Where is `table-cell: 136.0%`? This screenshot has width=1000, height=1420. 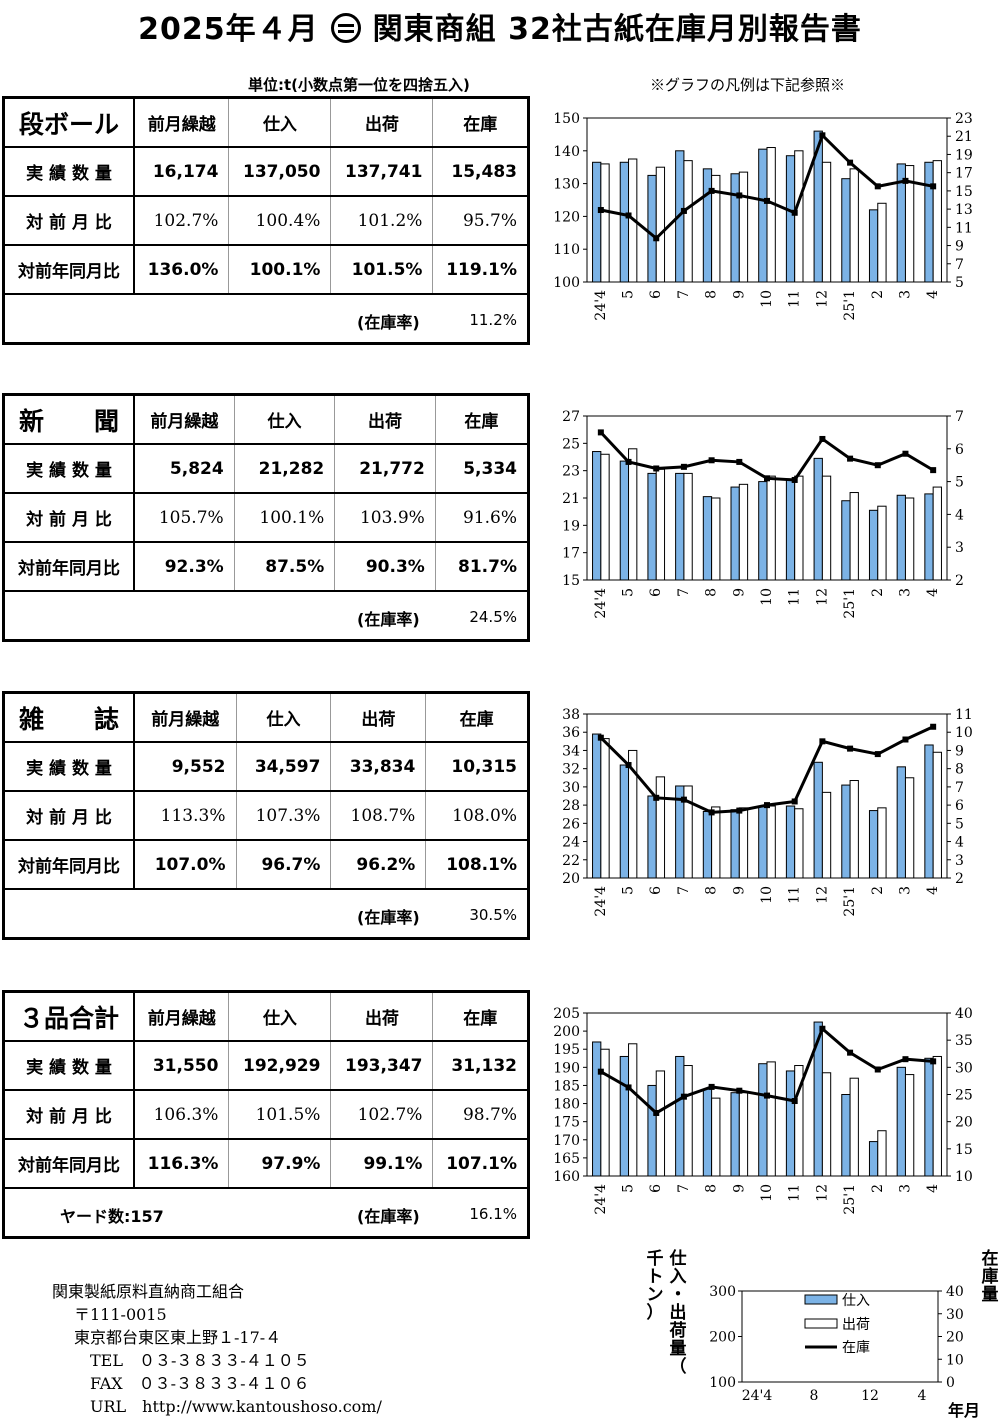 table-cell: 136.0% is located at coordinates (181, 270).